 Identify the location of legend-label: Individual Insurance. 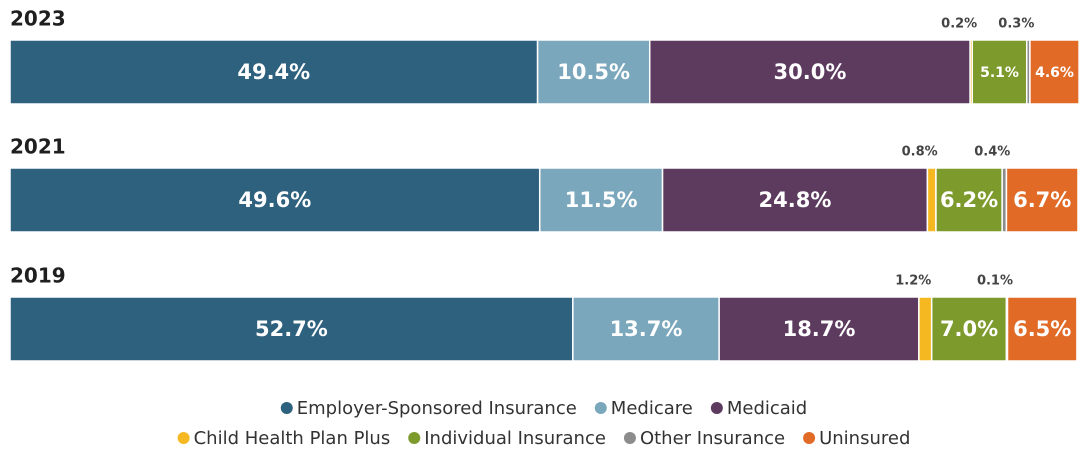
(515, 438).